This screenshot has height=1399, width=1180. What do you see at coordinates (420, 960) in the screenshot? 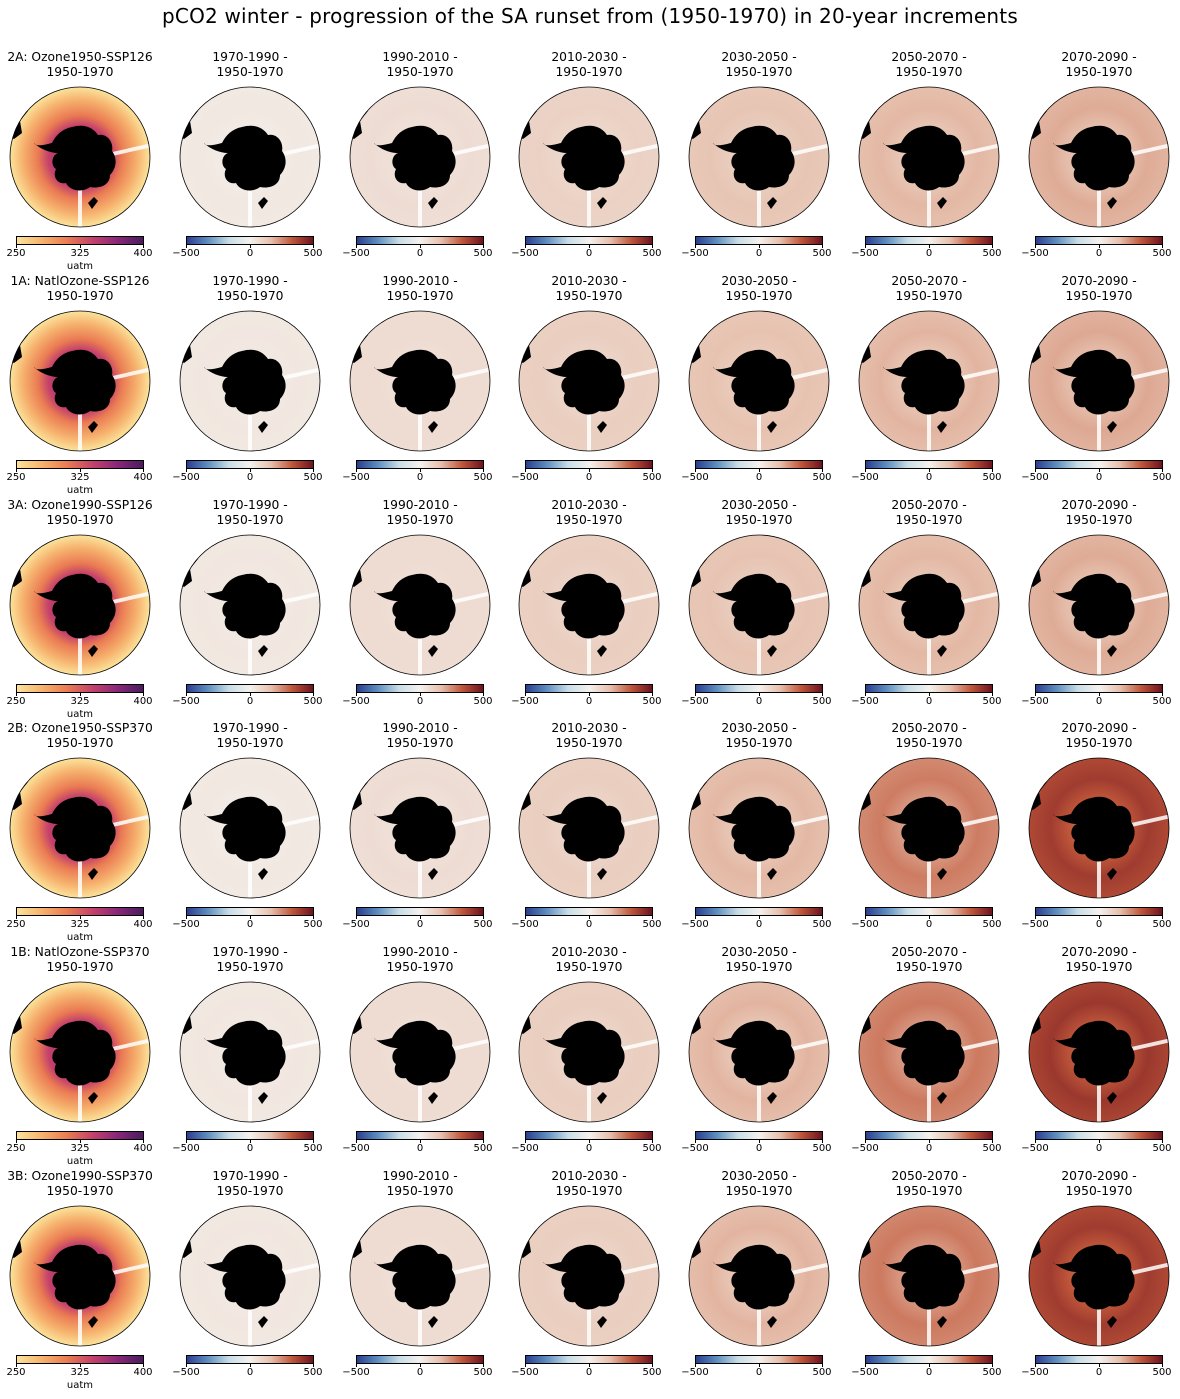
I see `panel-title: 1990-2010 -1950-1970` at bounding box center [420, 960].